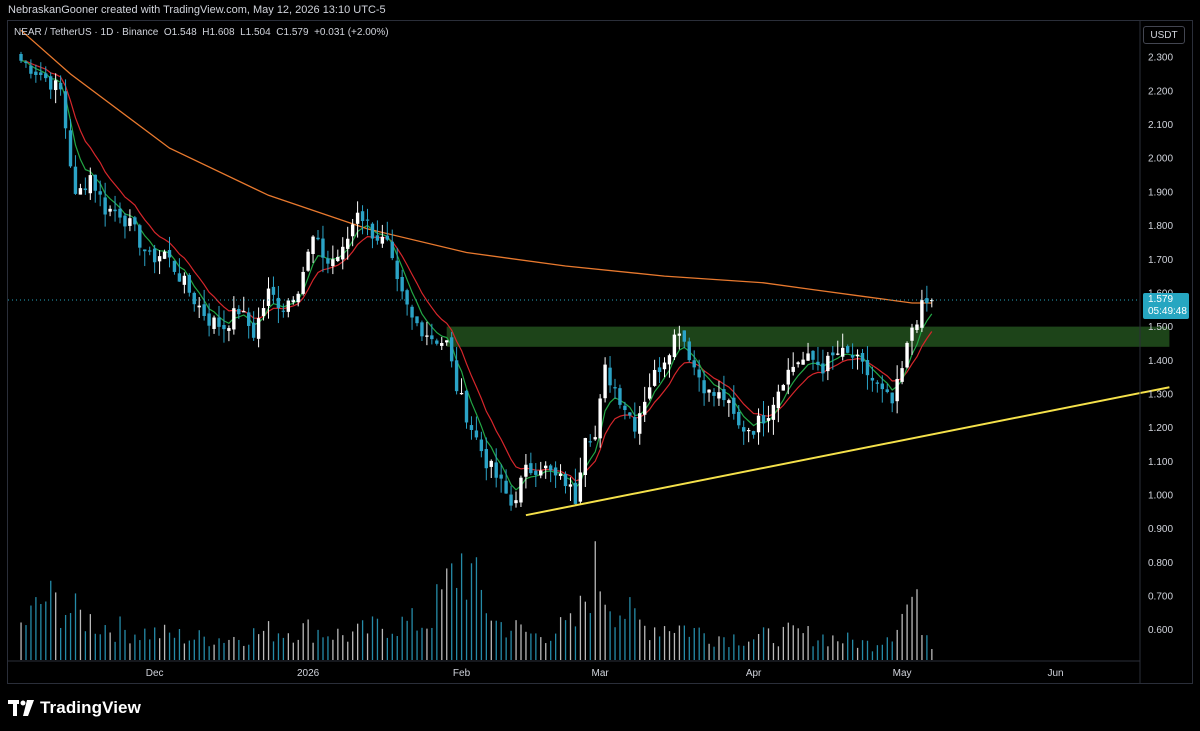  Describe the element at coordinates (1164, 35) in the screenshot. I see `currency-selector: USDT` at that location.